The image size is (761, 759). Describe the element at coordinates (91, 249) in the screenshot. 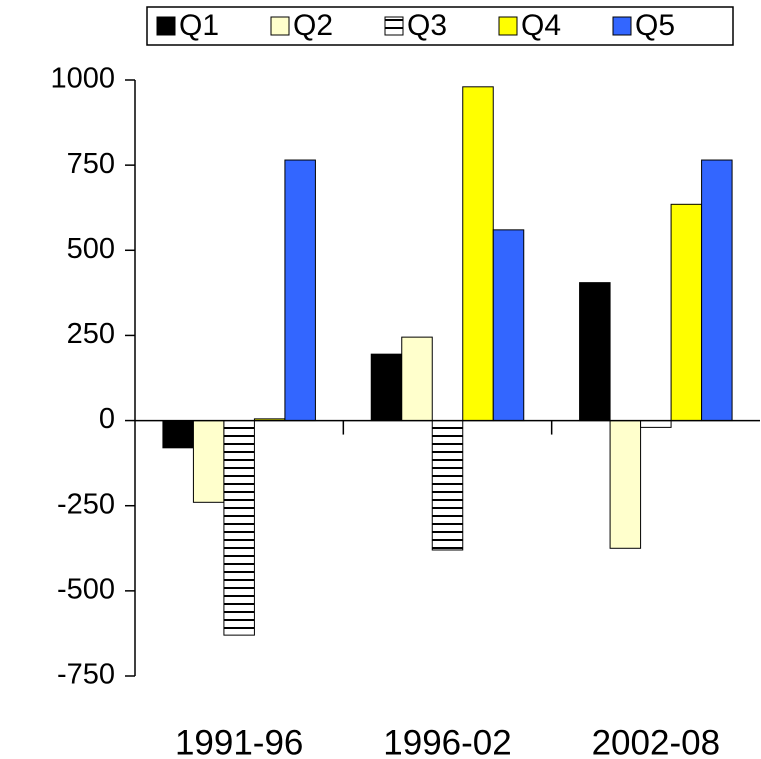

I see `y-tick-label: 500` at that location.